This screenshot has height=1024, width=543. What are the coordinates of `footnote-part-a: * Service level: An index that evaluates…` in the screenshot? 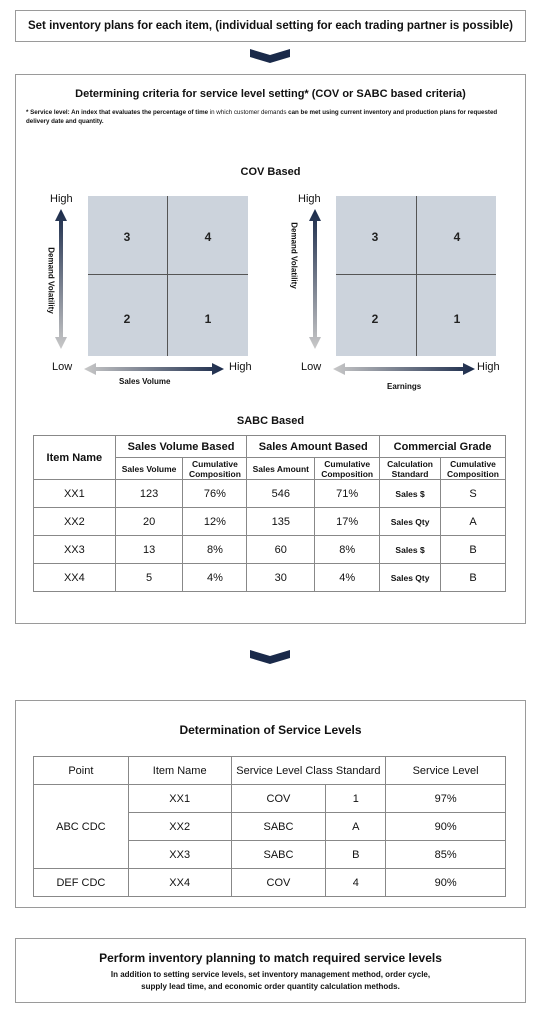 It's located at (118, 112).